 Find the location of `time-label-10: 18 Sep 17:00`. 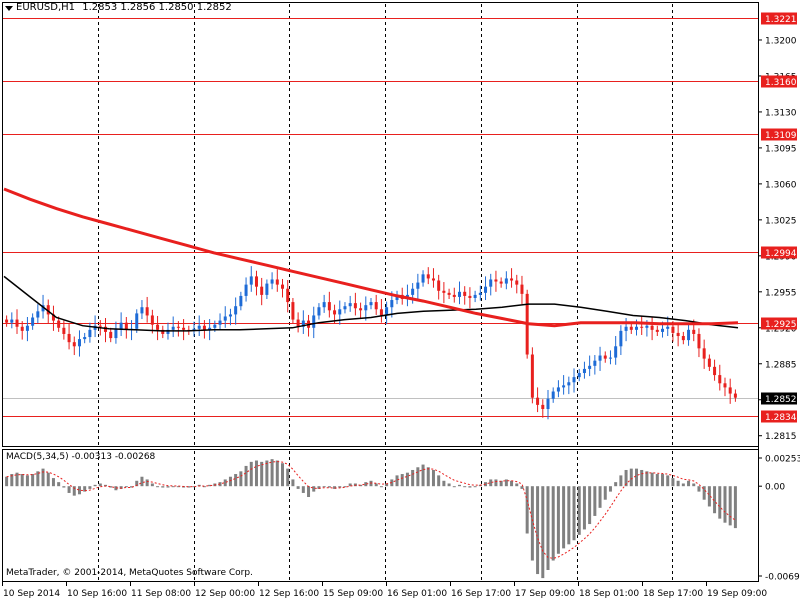

time-label-10: 18 Sep 17:00 is located at coordinates (673, 594).